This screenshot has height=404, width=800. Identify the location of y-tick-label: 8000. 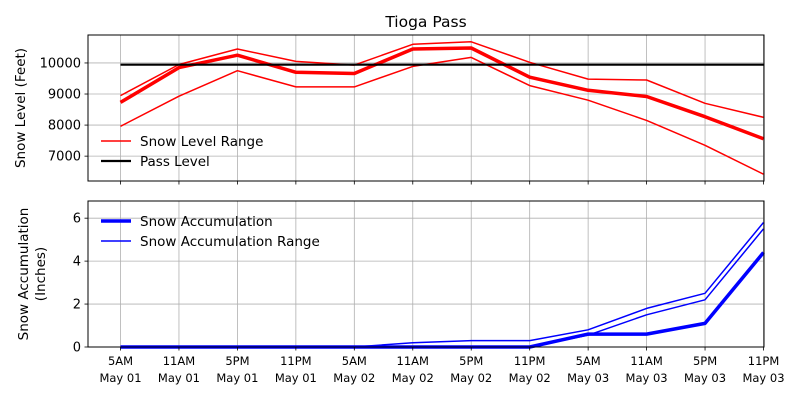
(64, 126).